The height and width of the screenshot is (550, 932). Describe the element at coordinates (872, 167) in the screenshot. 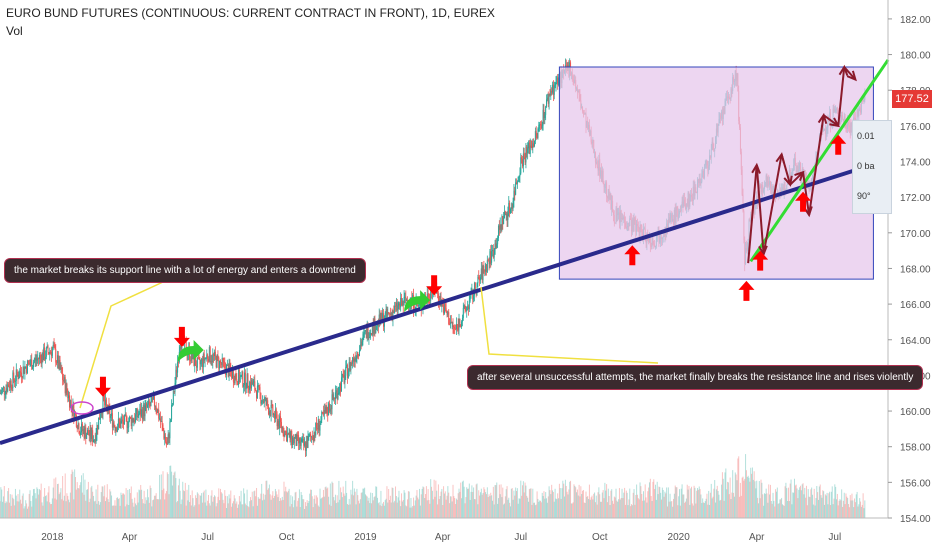

I see `measure-tool-panel: 0.01 0 ba 90°` at that location.